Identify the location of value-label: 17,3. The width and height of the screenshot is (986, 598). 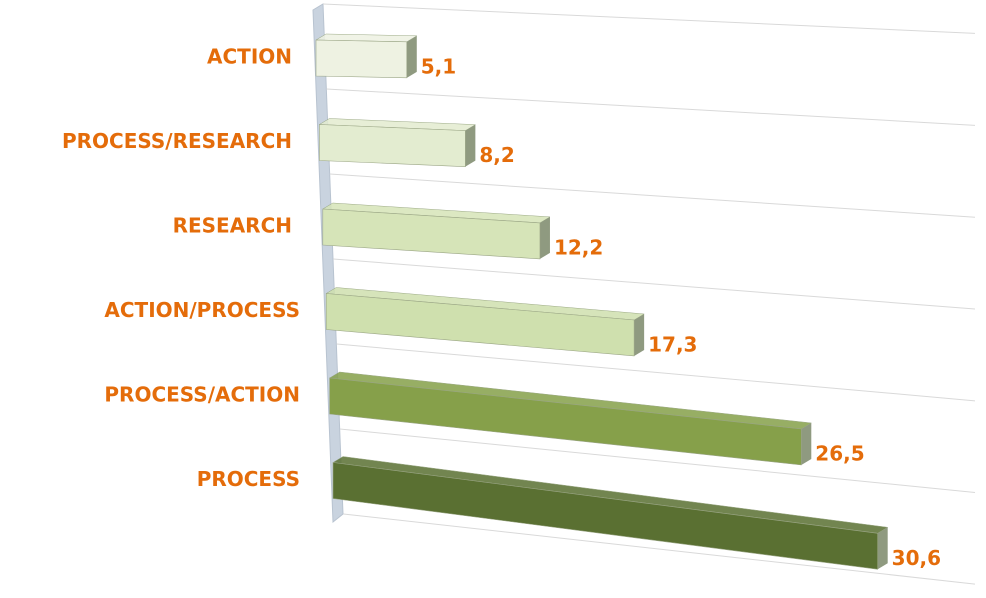
(672, 344).